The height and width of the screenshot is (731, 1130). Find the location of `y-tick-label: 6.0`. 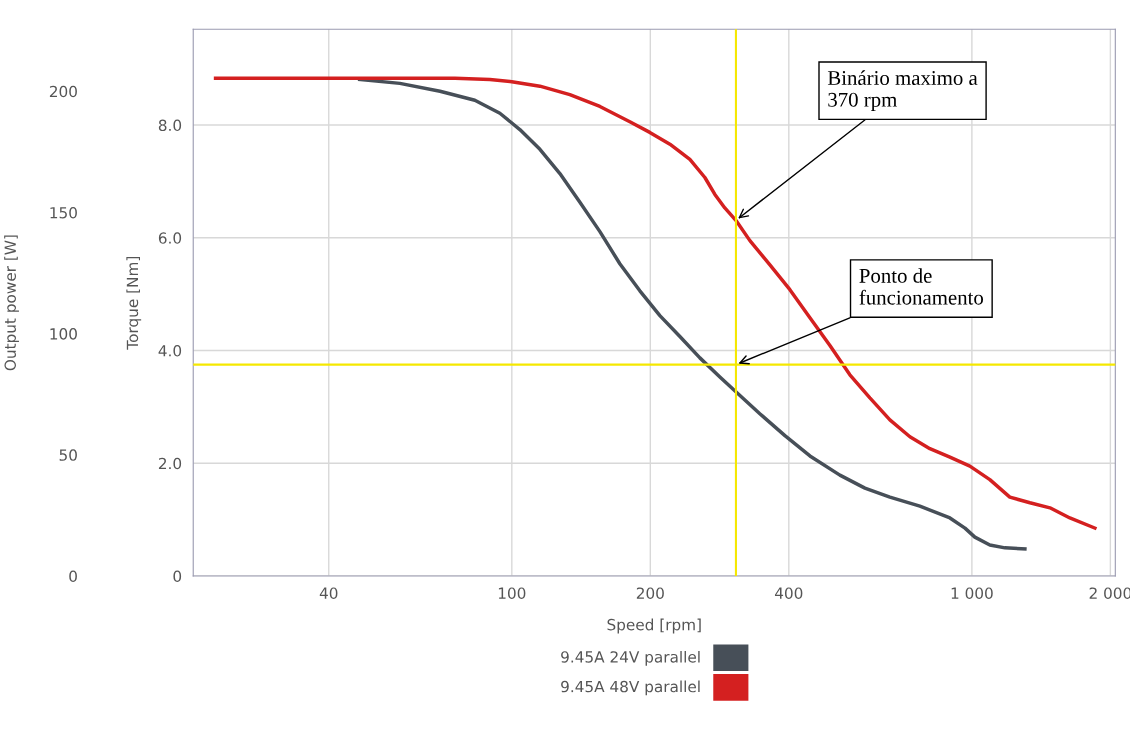

y-tick-label: 6.0 is located at coordinates (170, 238).